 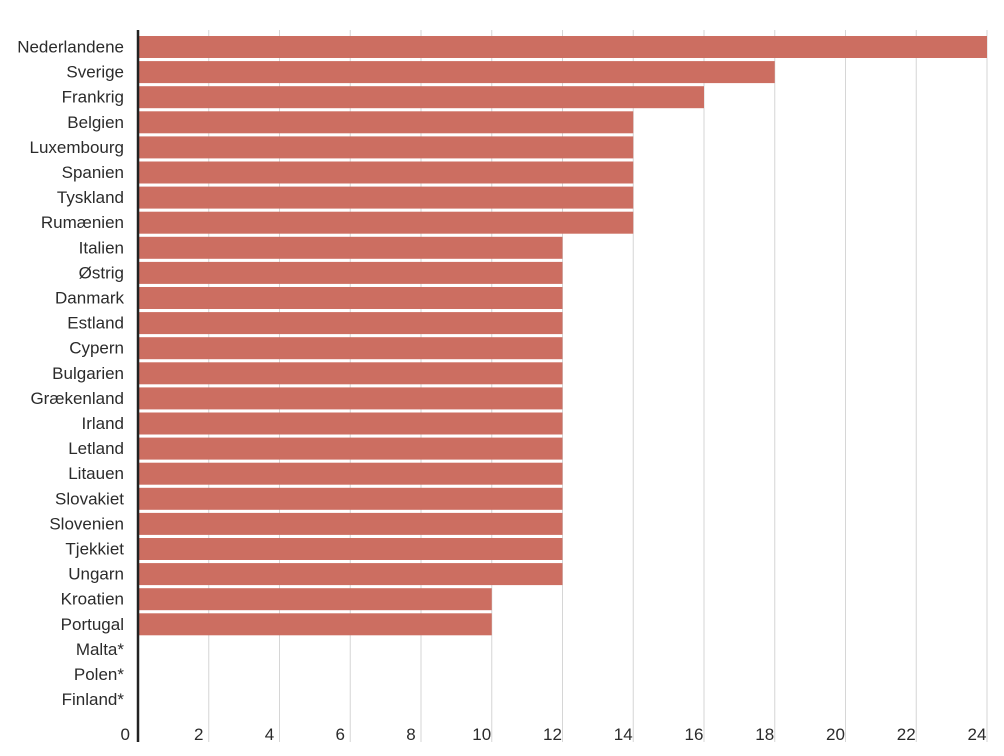 What do you see at coordinates (386, 222) in the screenshot?
I see `bar-rumænien` at bounding box center [386, 222].